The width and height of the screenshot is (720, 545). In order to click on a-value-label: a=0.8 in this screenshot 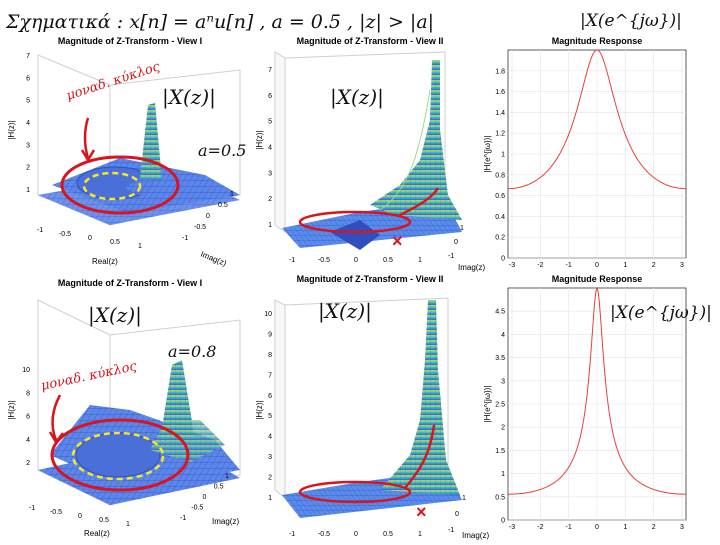, I will do `click(192, 351)`.